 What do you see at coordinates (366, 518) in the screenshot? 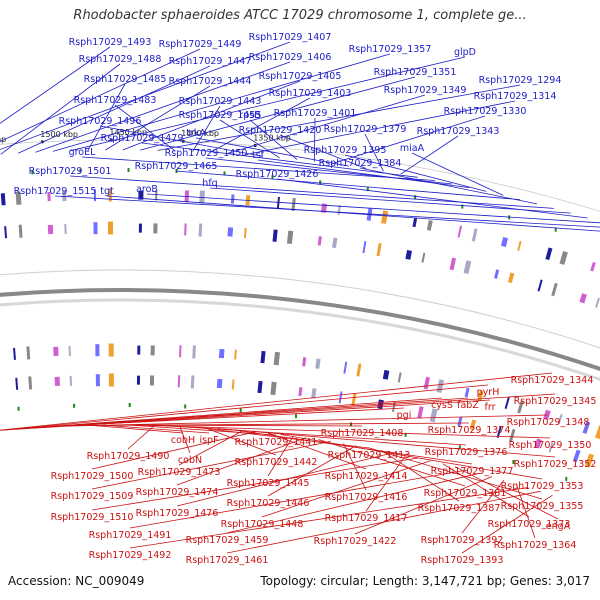
I see `reverse-gene-label: Rsph17029_1417` at bounding box center [366, 518].